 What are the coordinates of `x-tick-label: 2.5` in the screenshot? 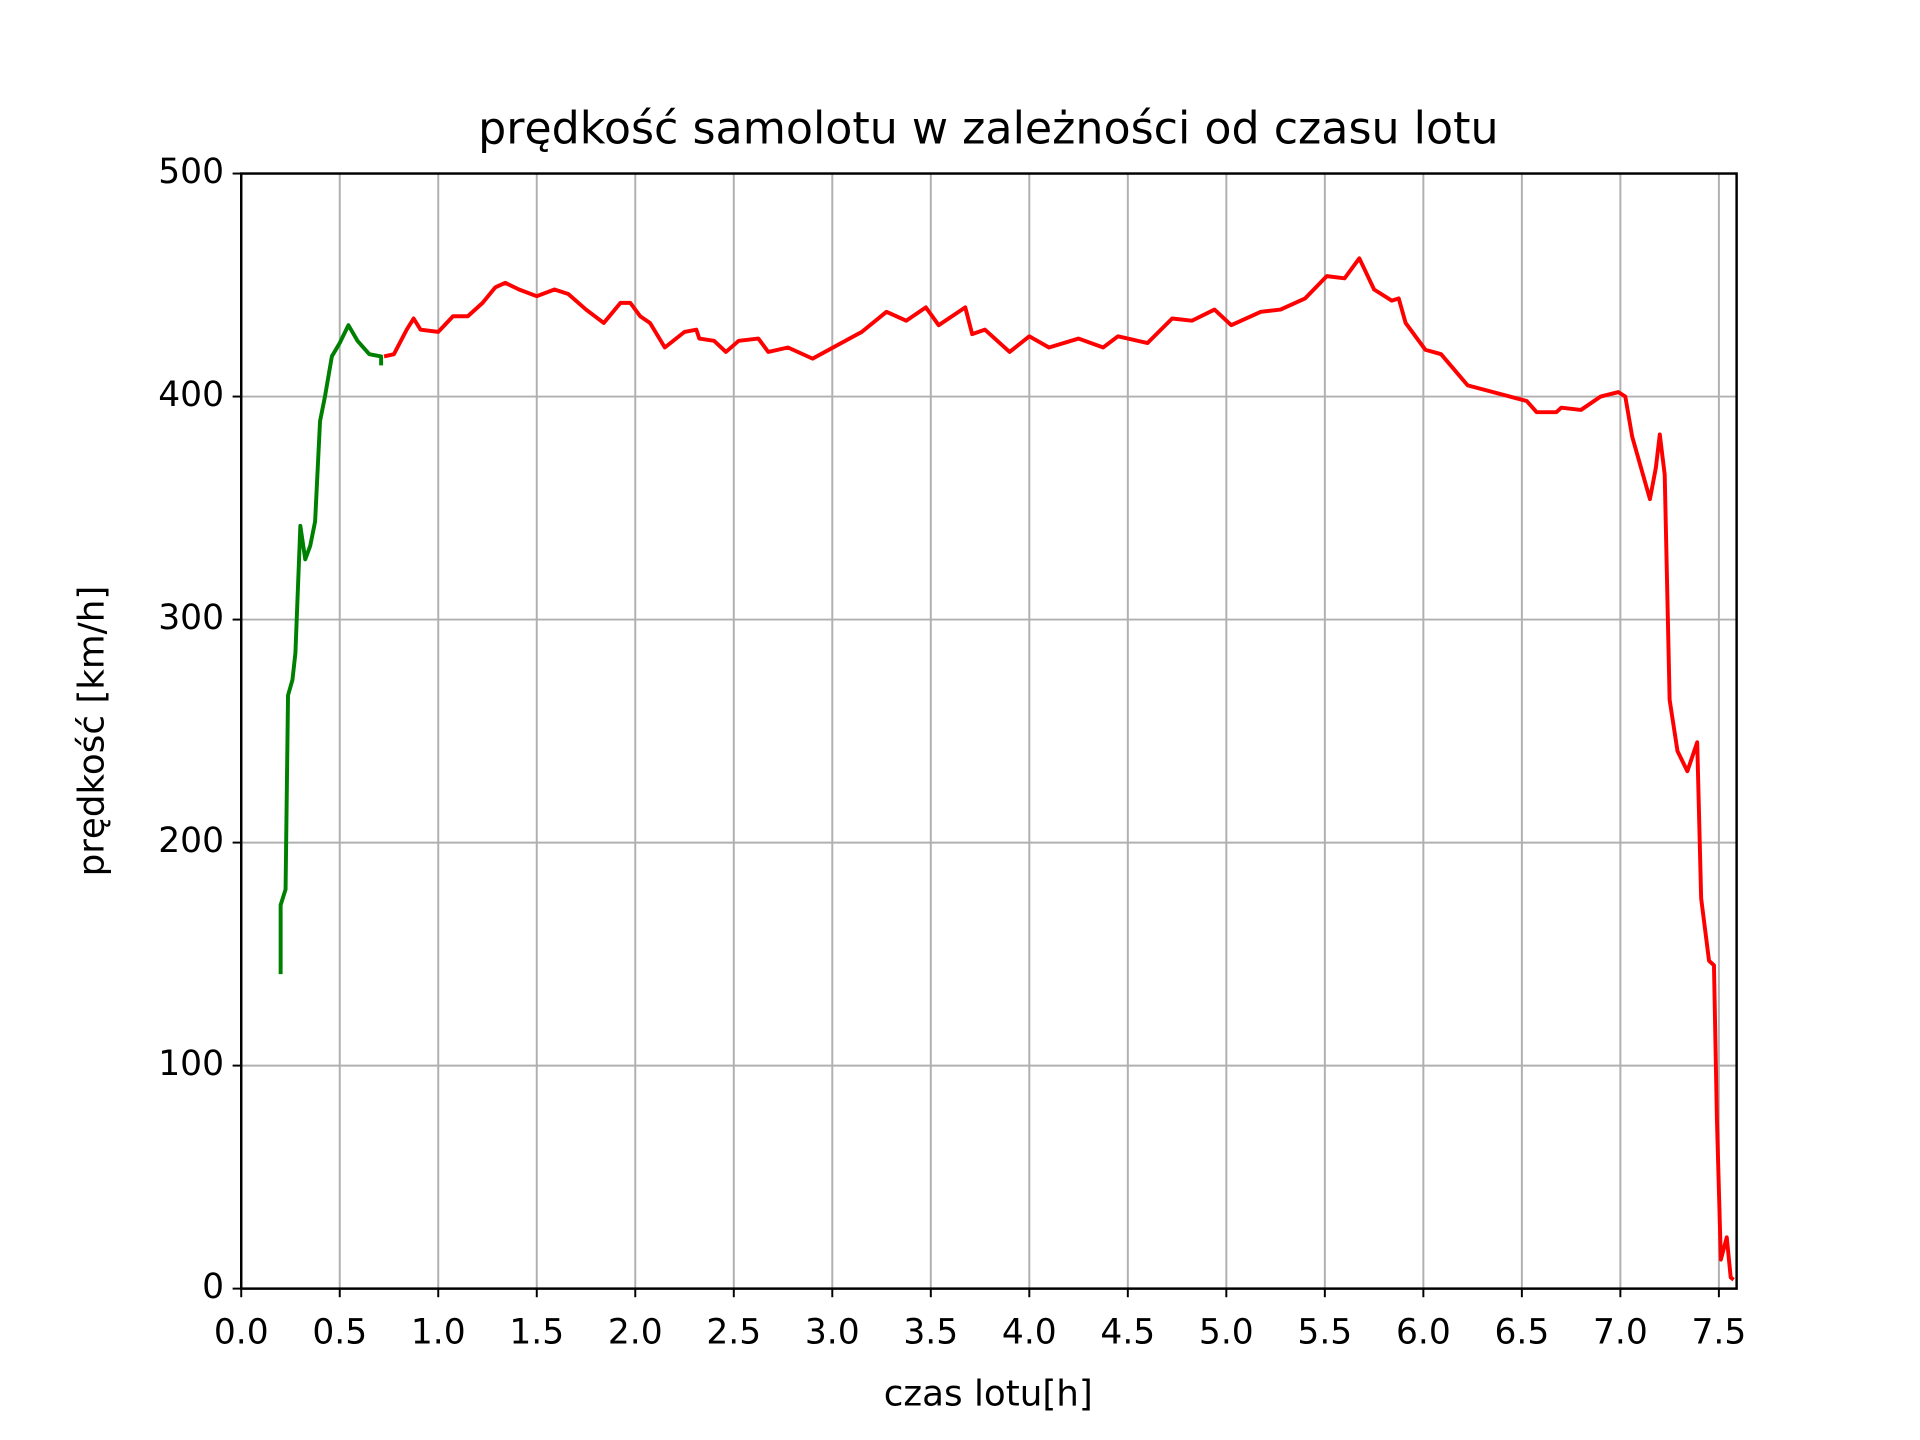 It's located at (733, 1333).